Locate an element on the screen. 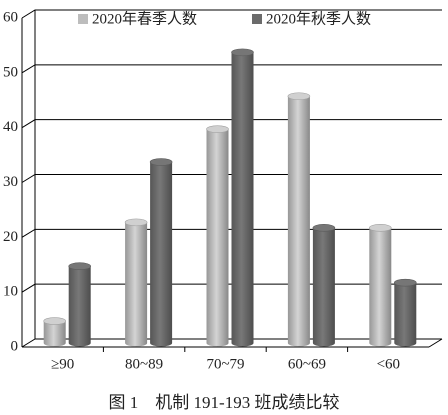  x-tick-label: 70~79 is located at coordinates (225, 364).